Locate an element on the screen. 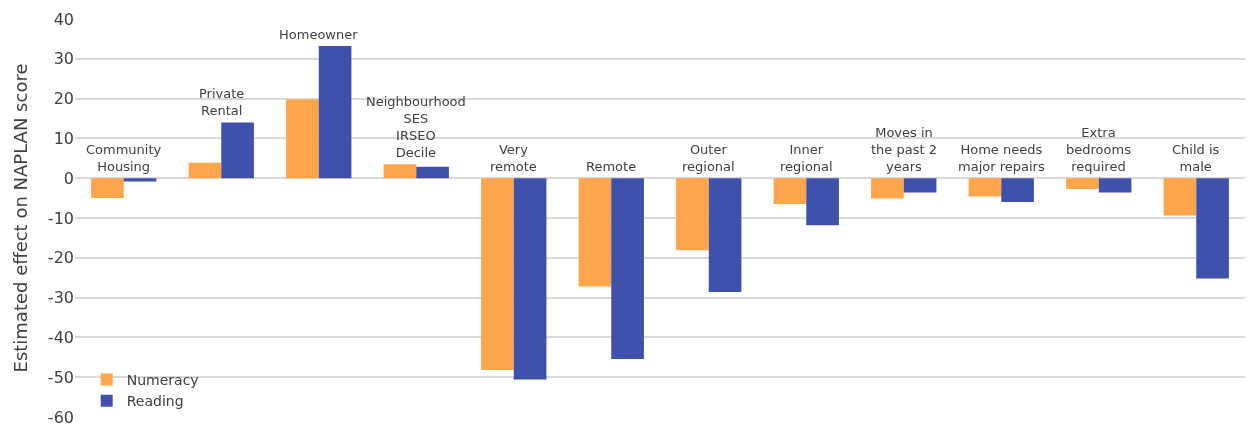  x-tick-label: Community Housing is located at coordinates (124, 158).